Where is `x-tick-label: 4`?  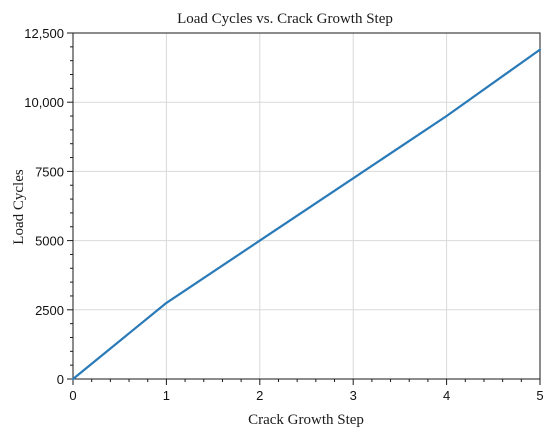 x-tick-label: 4 is located at coordinates (446, 395).